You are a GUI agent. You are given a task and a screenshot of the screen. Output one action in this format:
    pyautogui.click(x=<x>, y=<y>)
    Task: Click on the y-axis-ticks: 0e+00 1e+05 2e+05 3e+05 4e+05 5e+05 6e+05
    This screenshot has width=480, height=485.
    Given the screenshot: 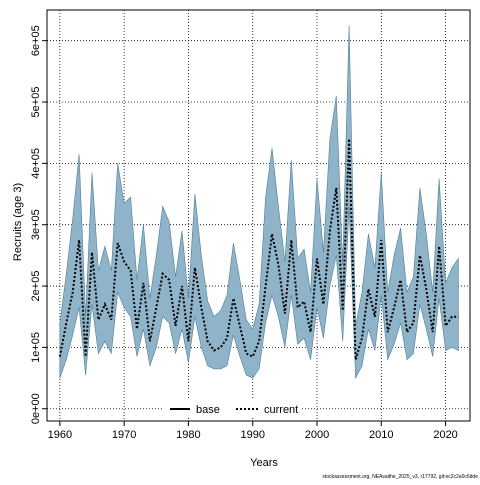 What is the action you would take?
    pyautogui.click(x=38, y=224)
    